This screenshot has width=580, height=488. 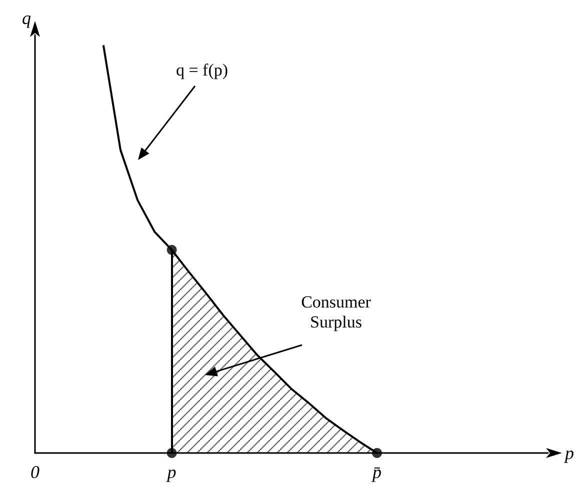 I want to click on x-tick-label: 0, so click(x=35, y=472).